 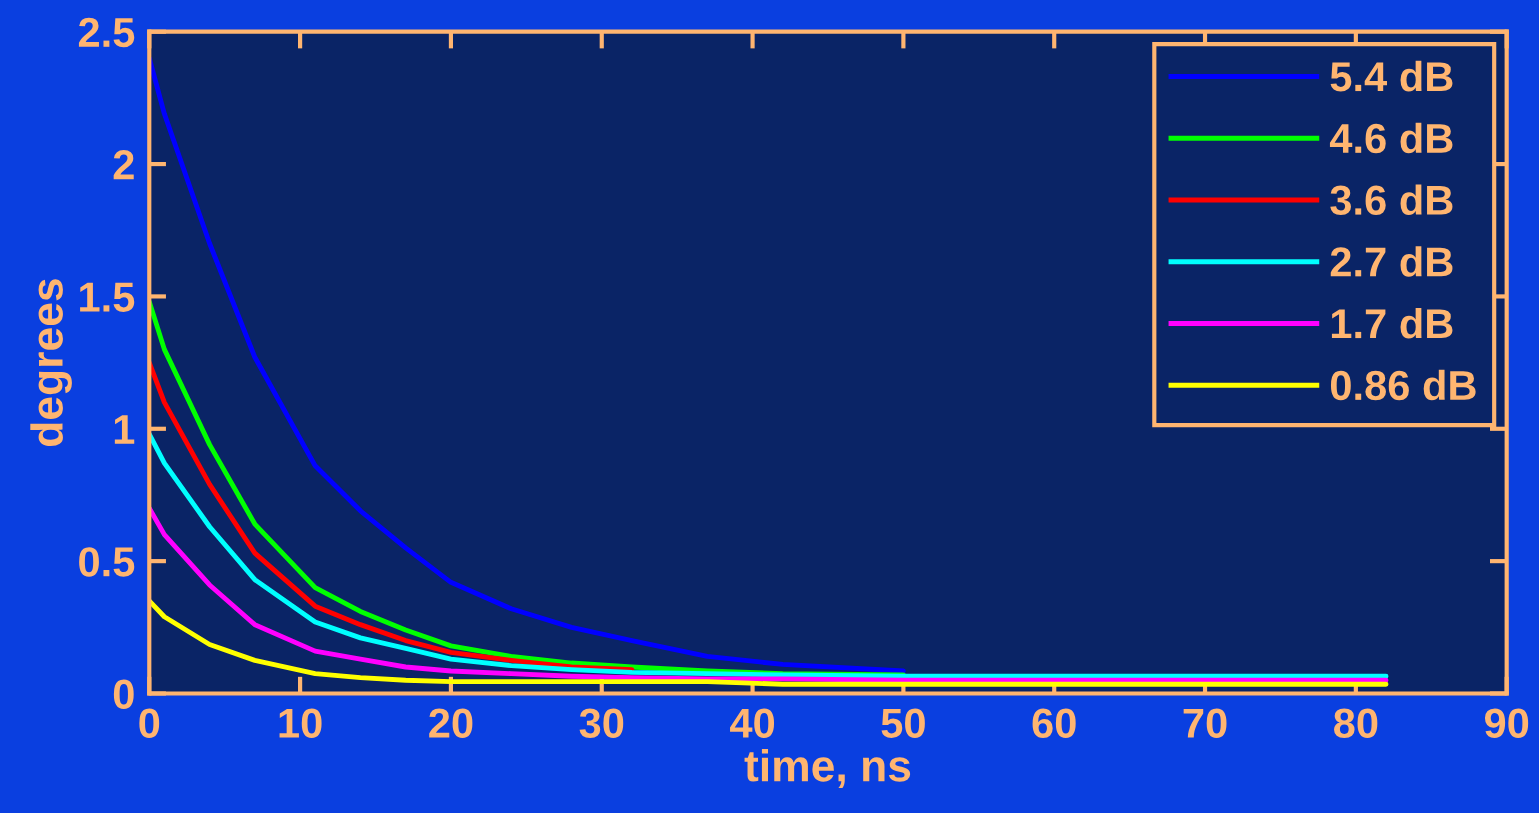 I want to click on x-tick-label: 40, so click(x=752, y=723).